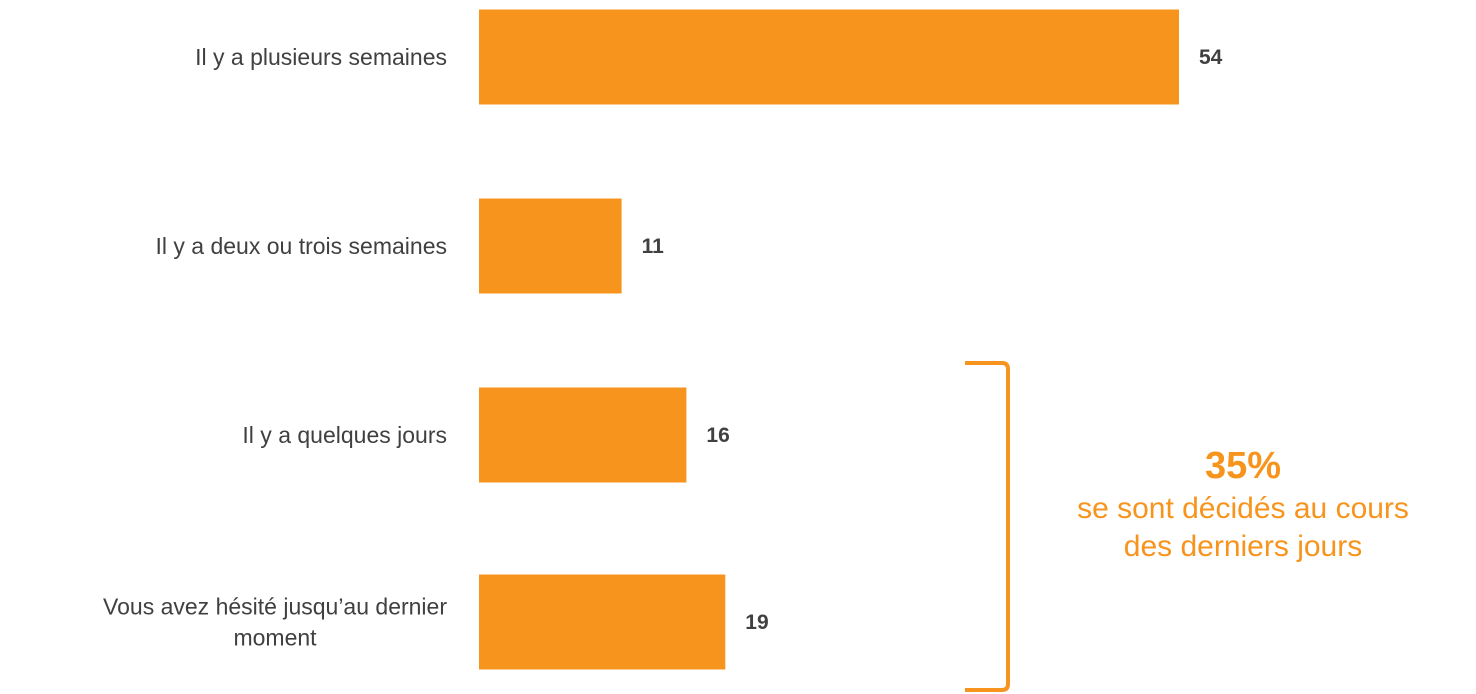  I want to click on category-label-2: Il y a deux ou trois semaines, so click(301, 246).